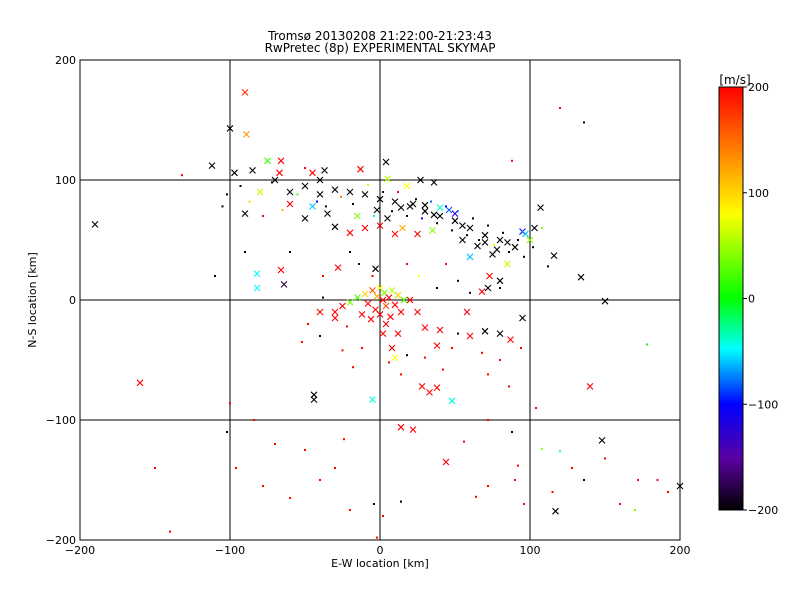 This screenshot has height=600, width=800. I want to click on colorbar-tick-label: −200, so click(763, 510).